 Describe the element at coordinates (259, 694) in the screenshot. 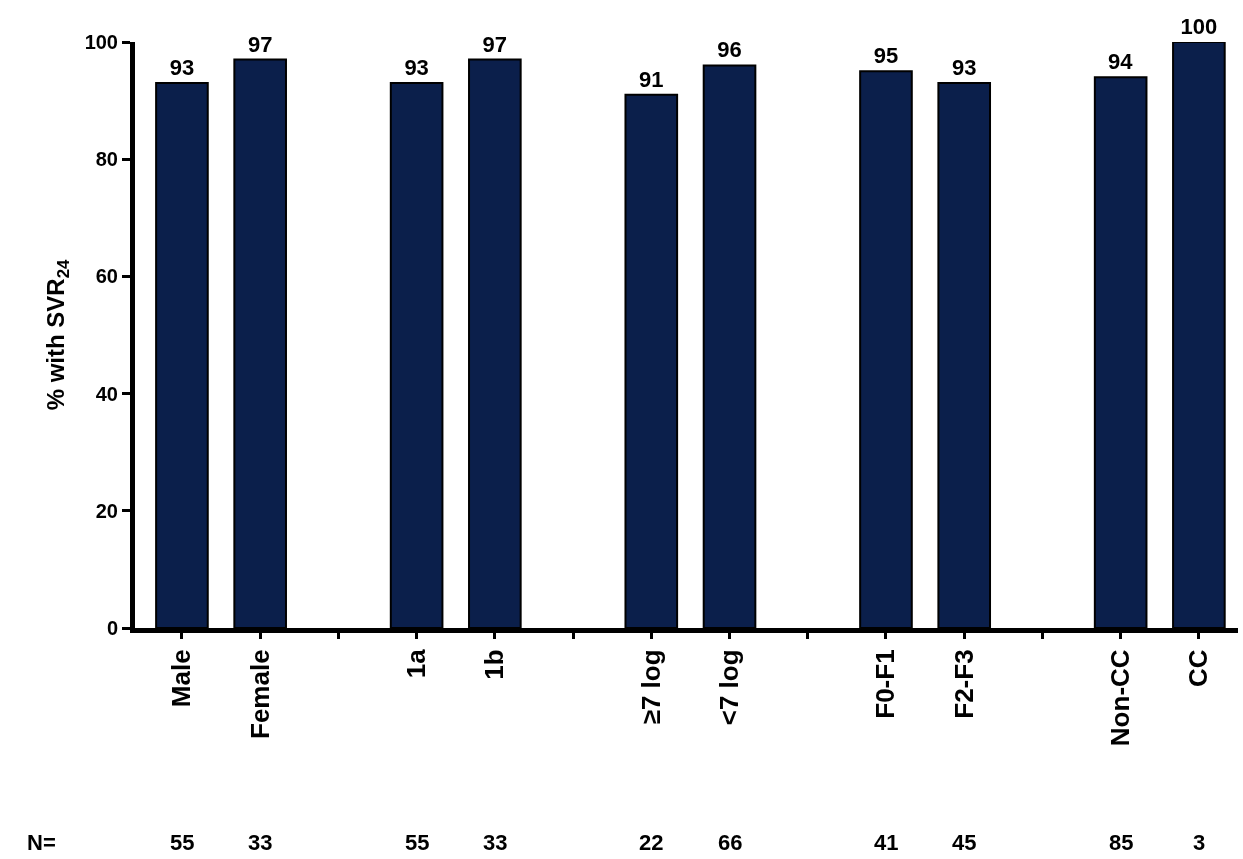

I see `x-tick-label: Female` at that location.